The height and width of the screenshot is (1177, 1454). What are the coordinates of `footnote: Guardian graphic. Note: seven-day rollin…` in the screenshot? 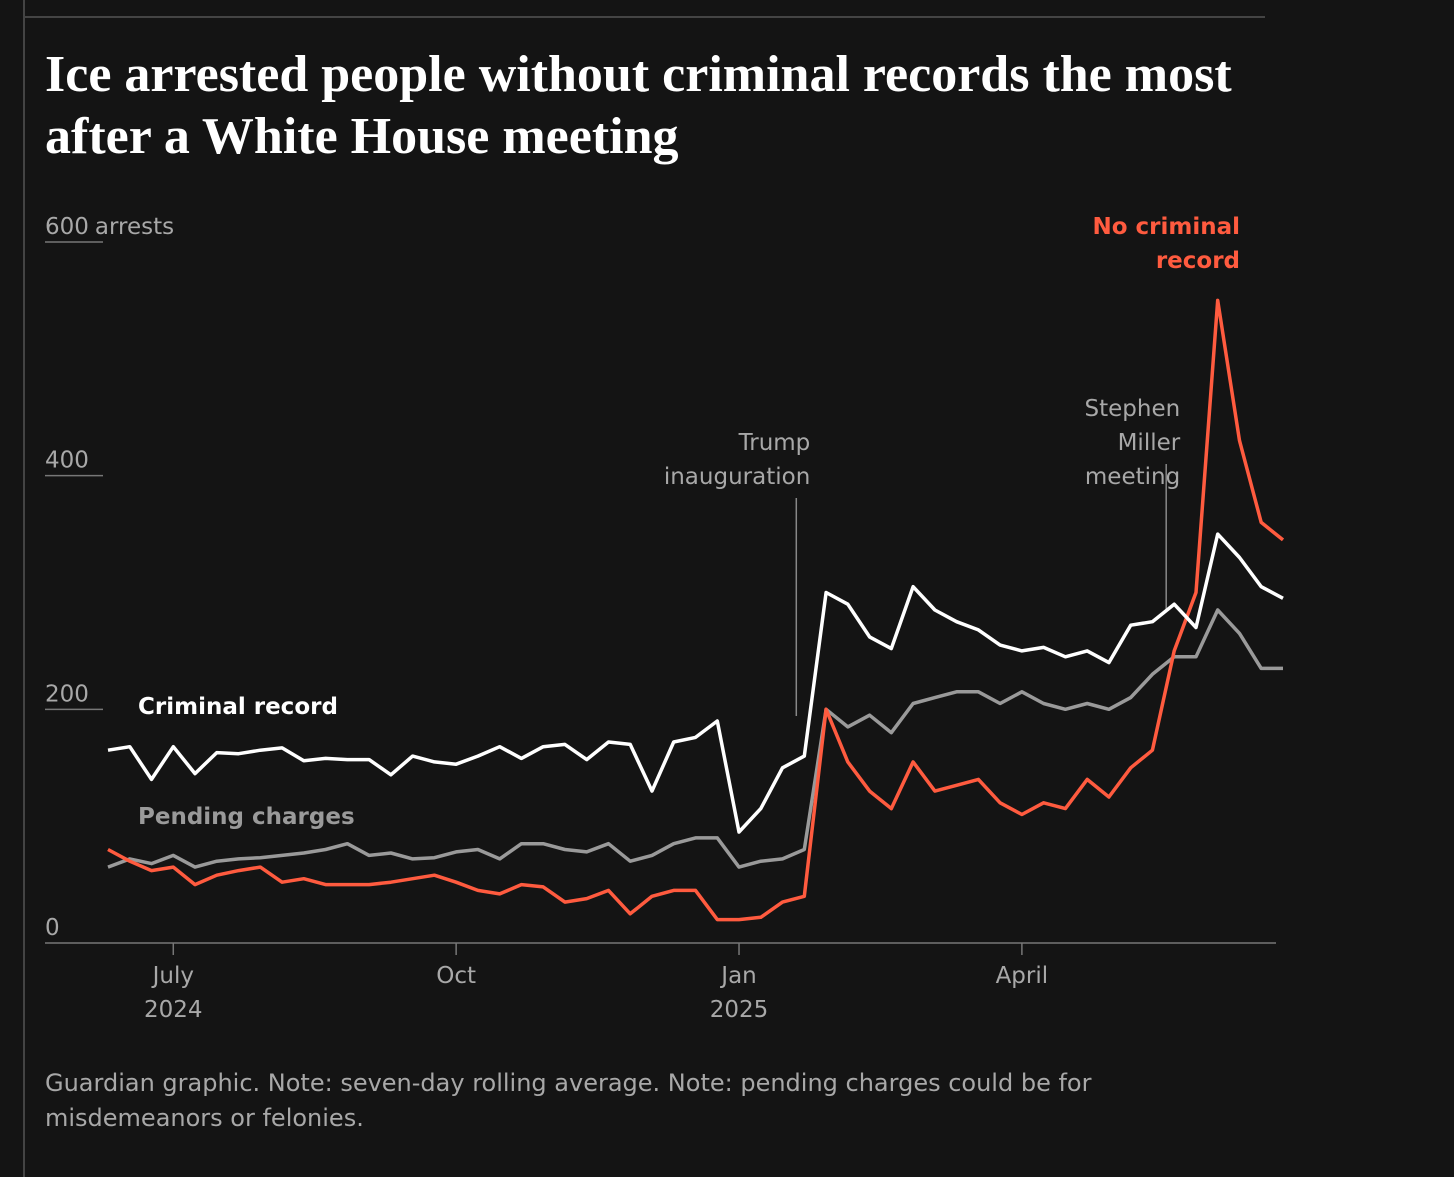 It's located at (568, 1100).